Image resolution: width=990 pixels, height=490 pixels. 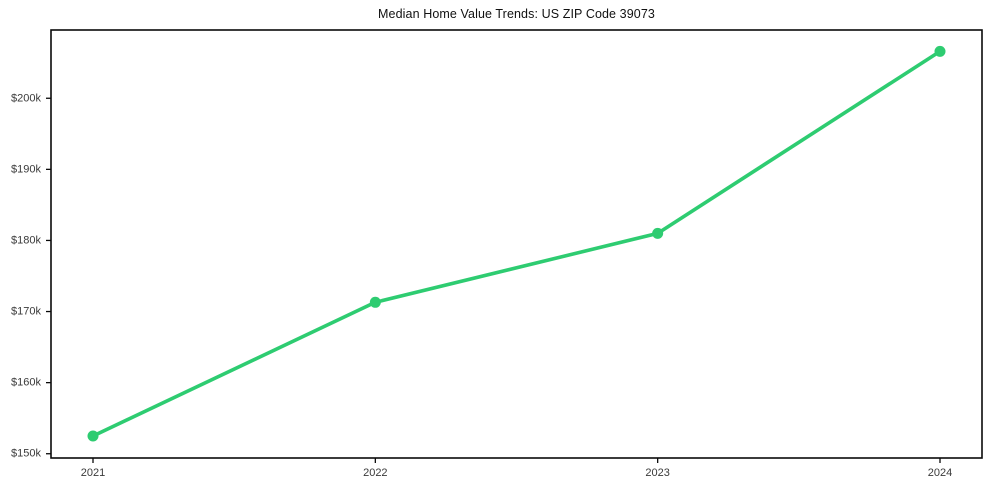 What do you see at coordinates (940, 473) in the screenshot?
I see `x-axis-tick-label: 2024` at bounding box center [940, 473].